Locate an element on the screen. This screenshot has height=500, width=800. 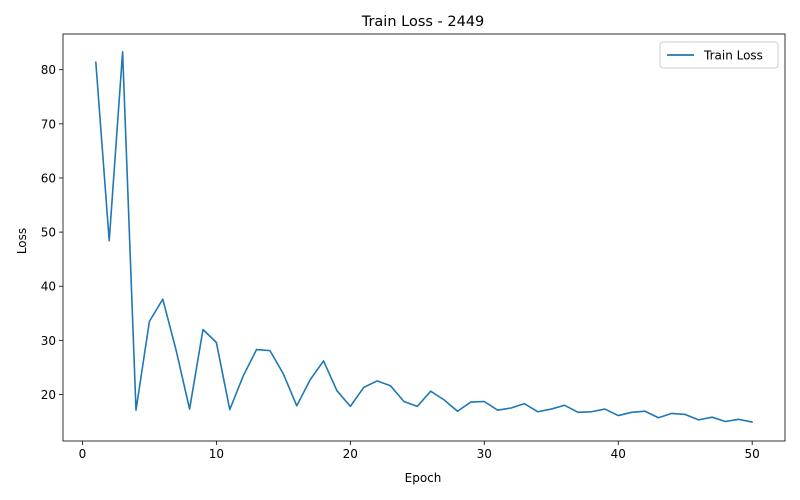
legend: Train Loss is located at coordinates (719, 55).